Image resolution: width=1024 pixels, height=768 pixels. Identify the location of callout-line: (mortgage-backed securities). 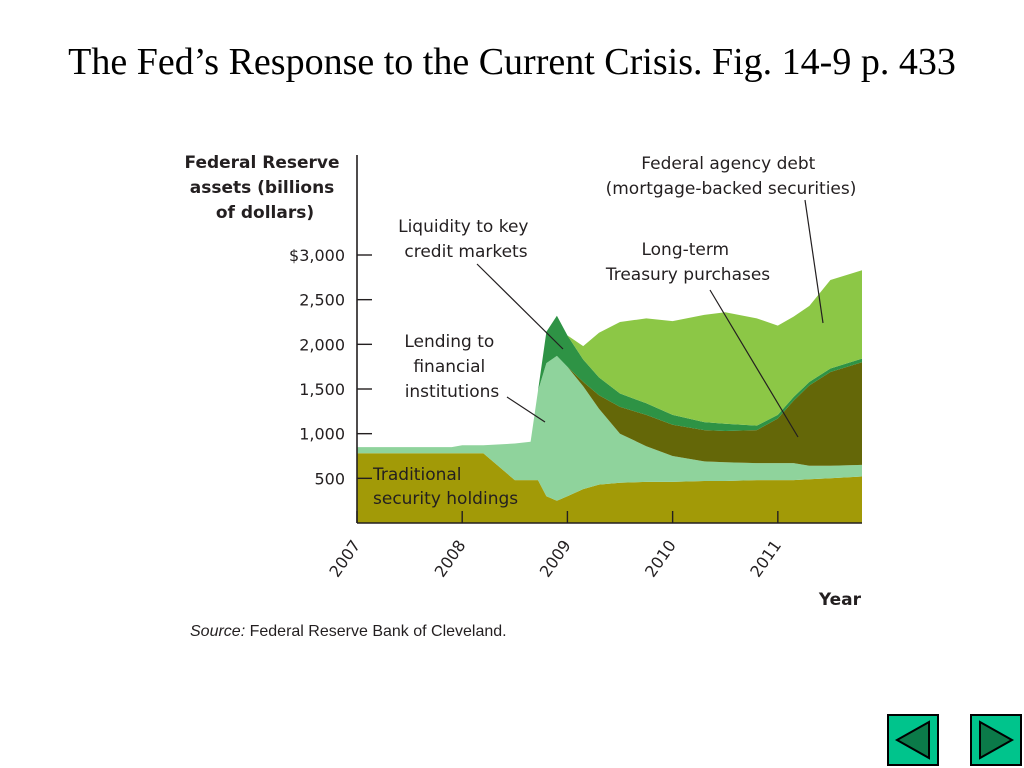
(731, 189).